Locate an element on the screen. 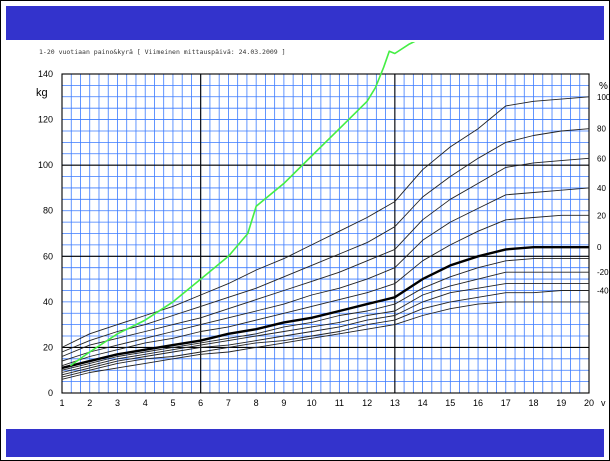  percentile-label: 0 is located at coordinates (599, 247).